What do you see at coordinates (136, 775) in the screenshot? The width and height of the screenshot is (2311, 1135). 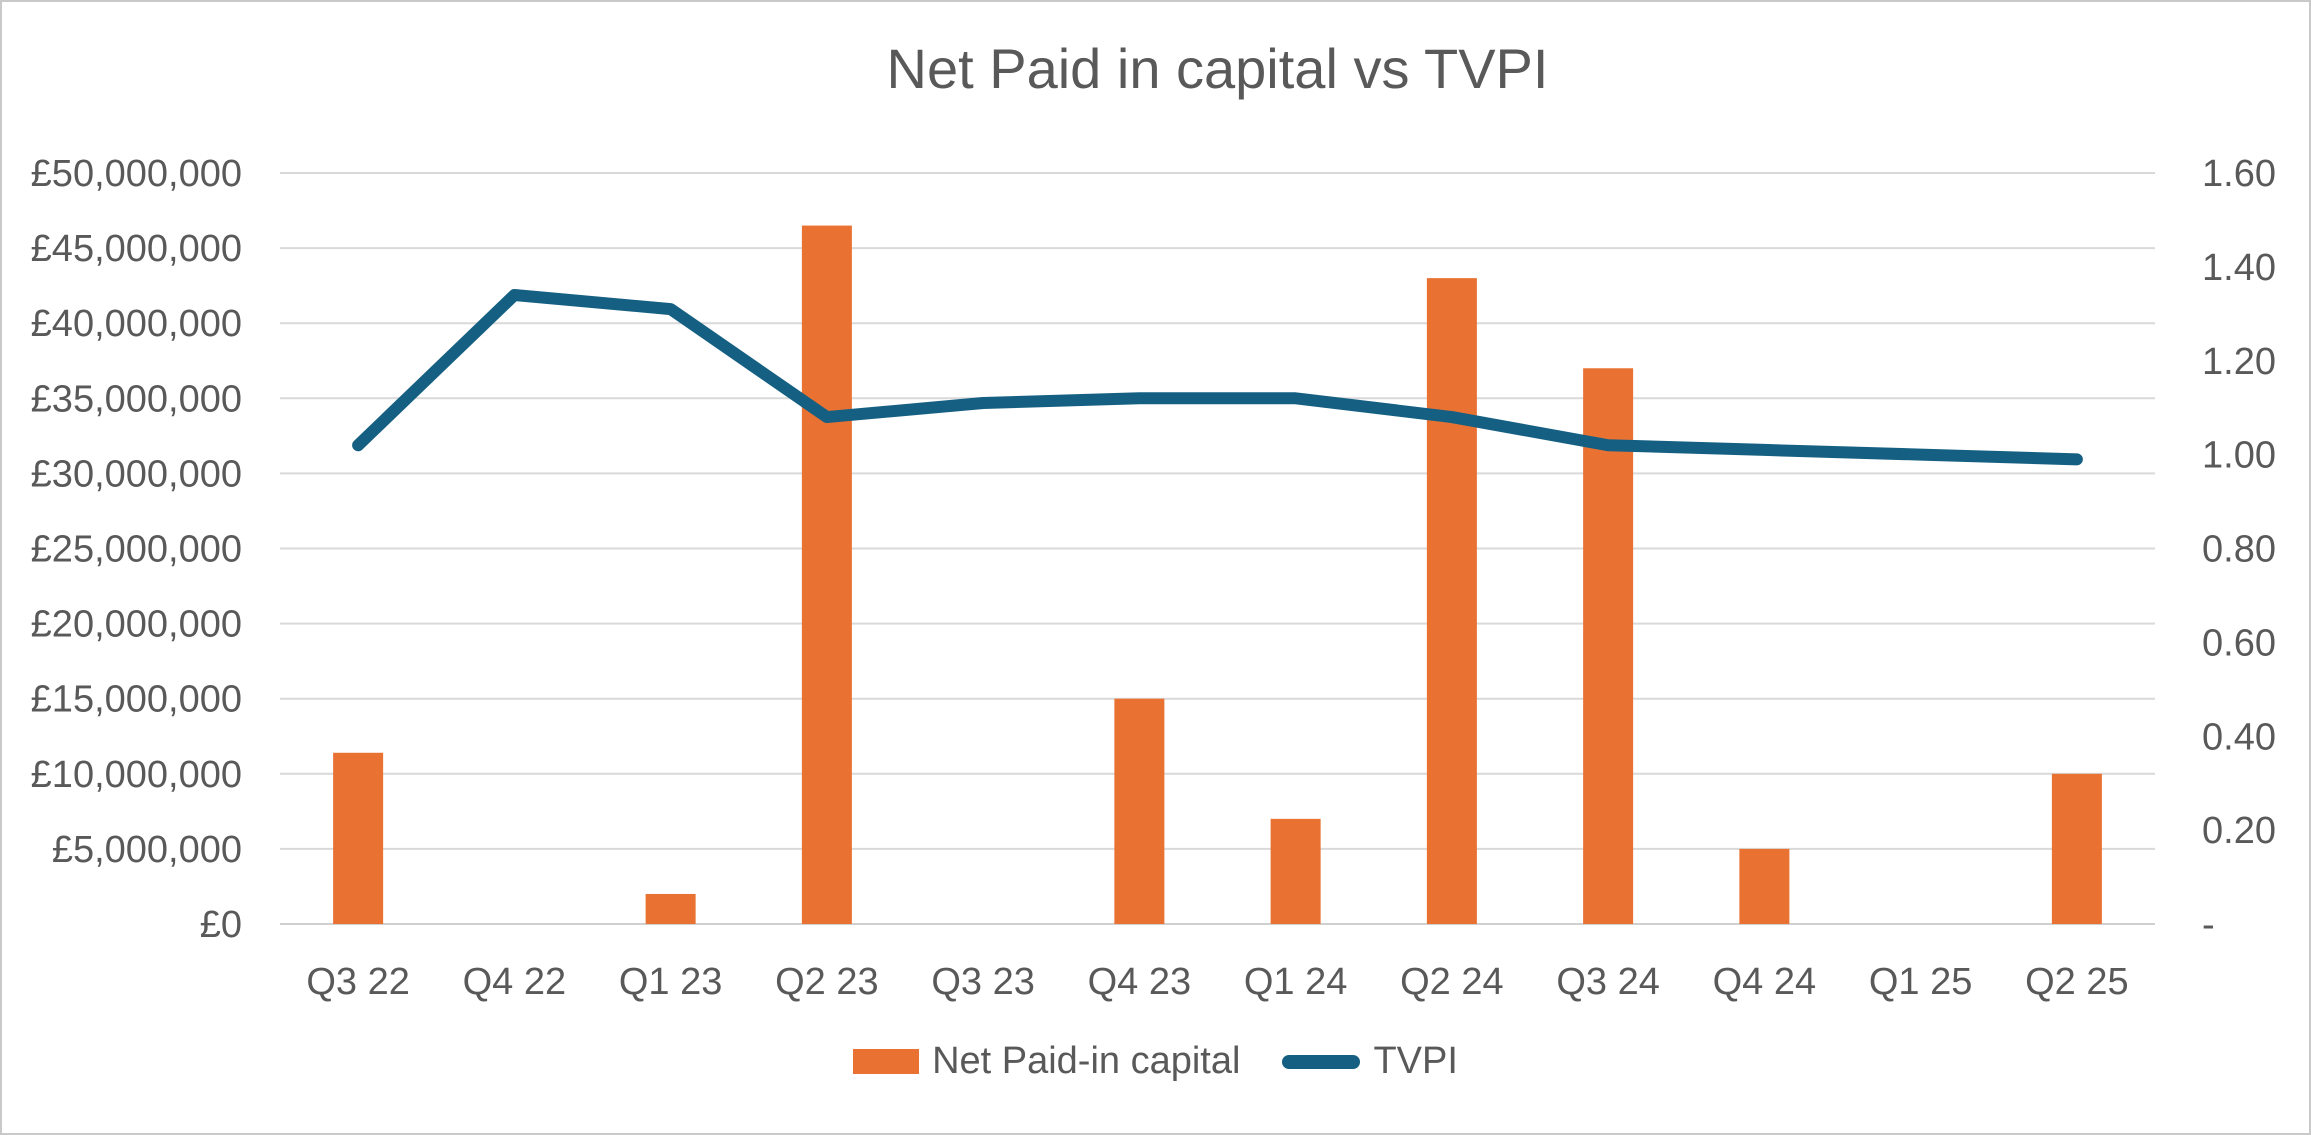 I see `y-axis-left-tick-label: £10,000,000` at bounding box center [136, 775].